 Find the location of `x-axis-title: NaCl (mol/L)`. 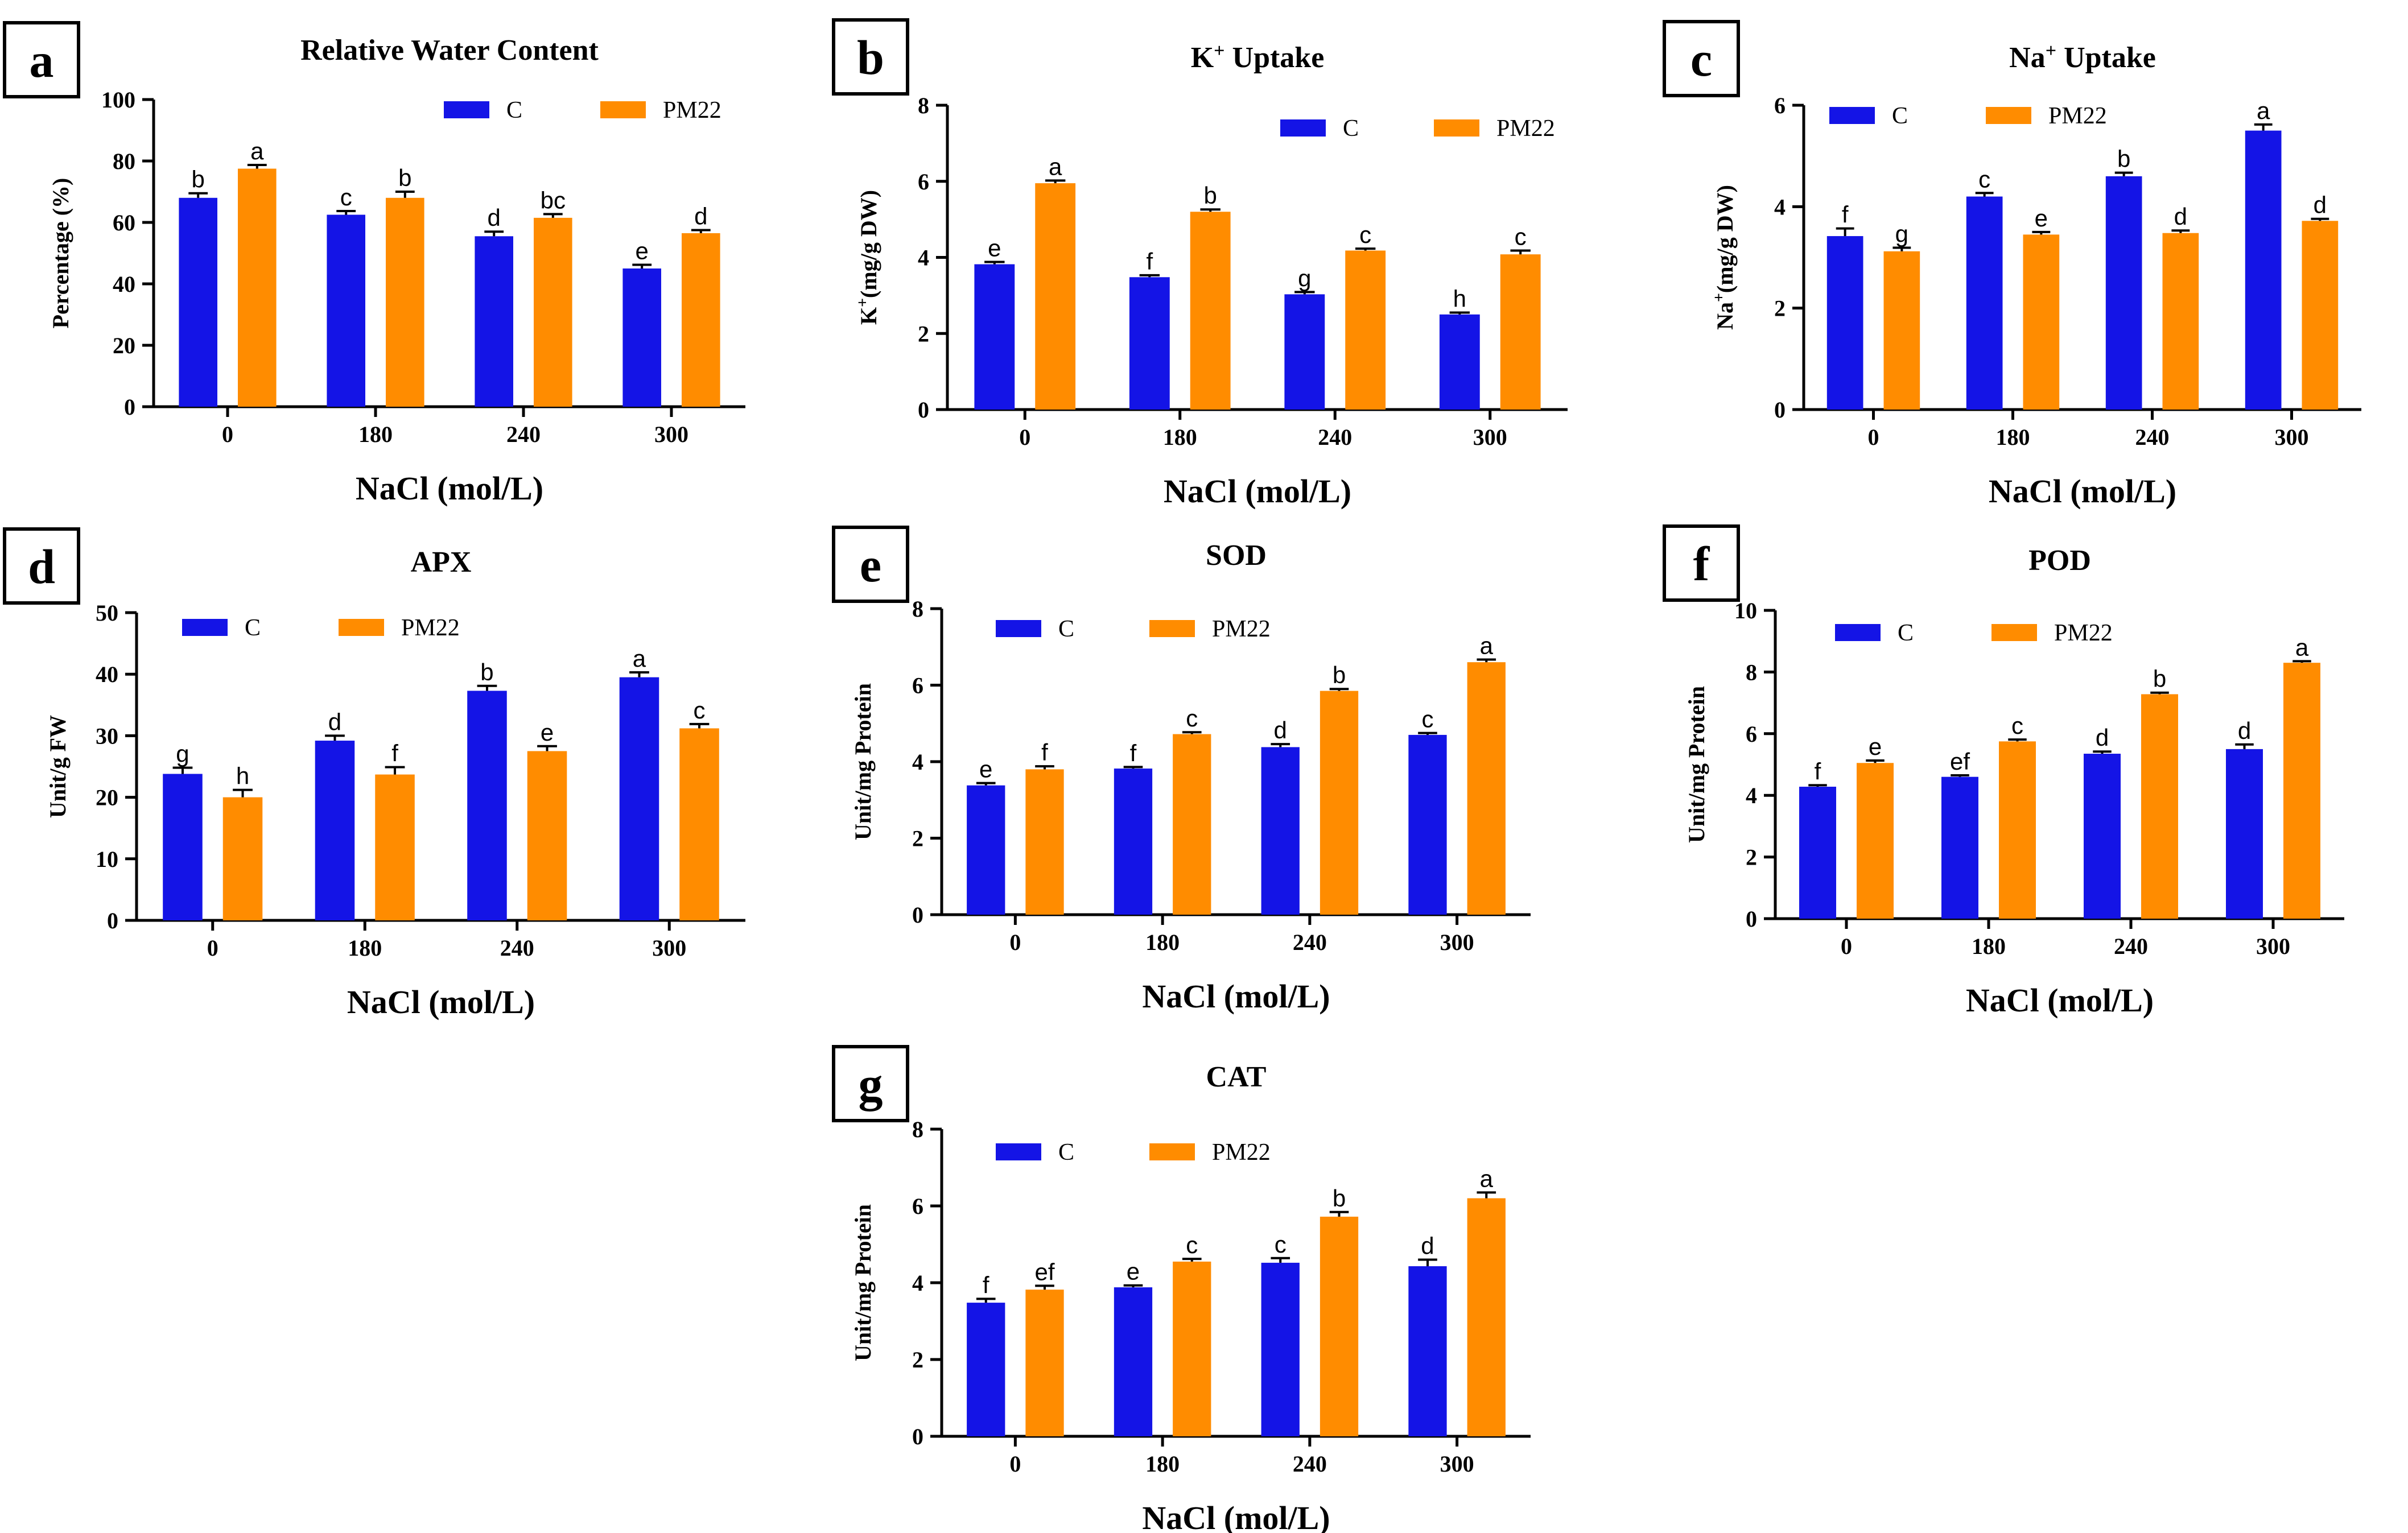

x-axis-title: NaCl (mol/L) is located at coordinates (1236, 996).